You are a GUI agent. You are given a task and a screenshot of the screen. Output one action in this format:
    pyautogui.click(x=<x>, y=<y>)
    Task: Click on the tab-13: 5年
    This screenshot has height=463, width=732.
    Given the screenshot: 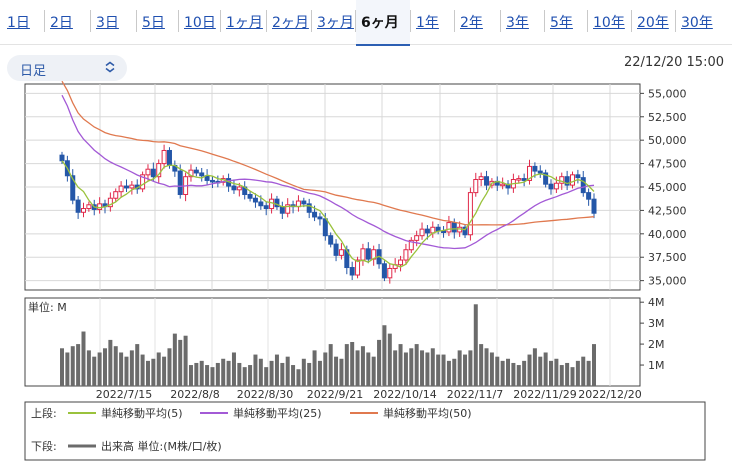 What is the action you would take?
    pyautogui.click(x=561, y=23)
    